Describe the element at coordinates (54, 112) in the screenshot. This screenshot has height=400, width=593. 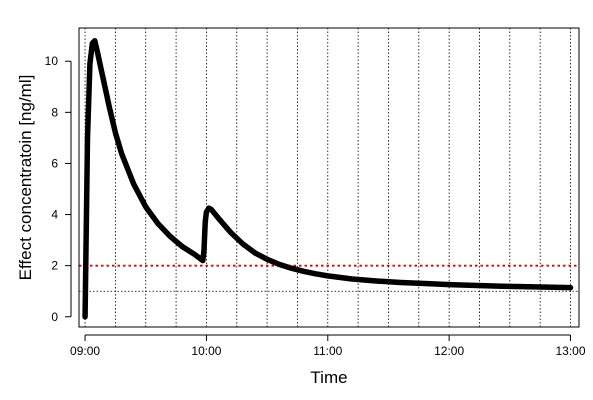
I see `y-tick-label: 8` at that location.